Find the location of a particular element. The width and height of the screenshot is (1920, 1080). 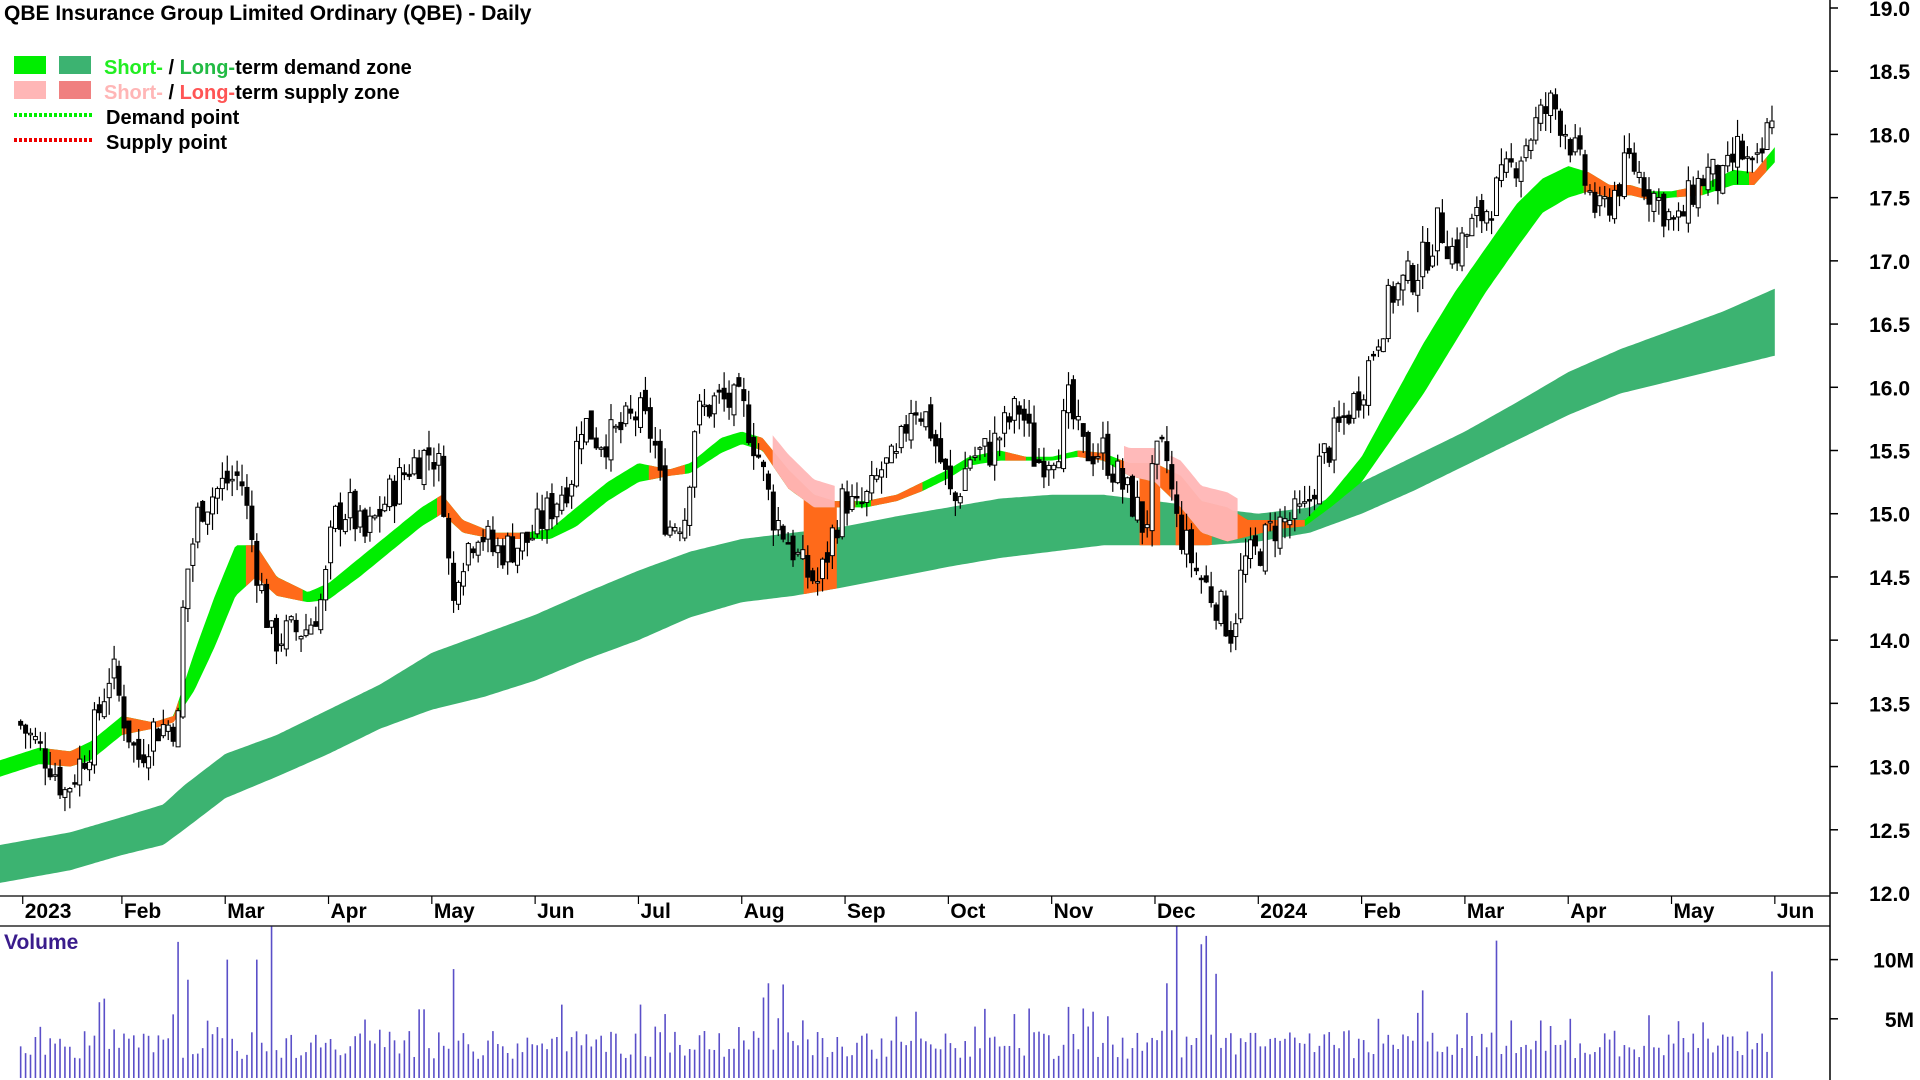

time-tick-label: Oct is located at coordinates (967, 911).